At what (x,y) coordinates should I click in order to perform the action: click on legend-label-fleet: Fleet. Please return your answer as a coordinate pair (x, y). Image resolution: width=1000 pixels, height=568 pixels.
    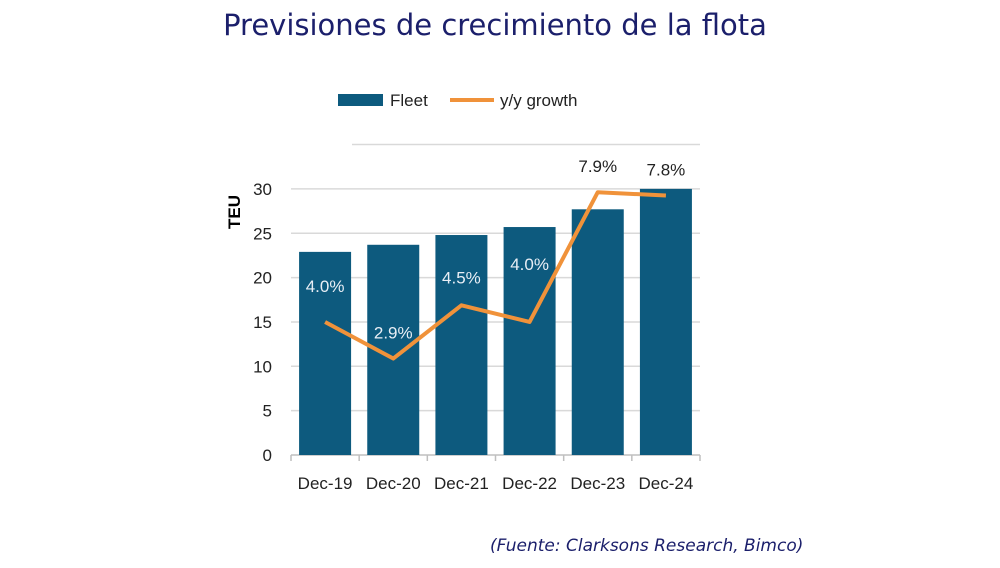
    Looking at the image, I should click on (409, 100).